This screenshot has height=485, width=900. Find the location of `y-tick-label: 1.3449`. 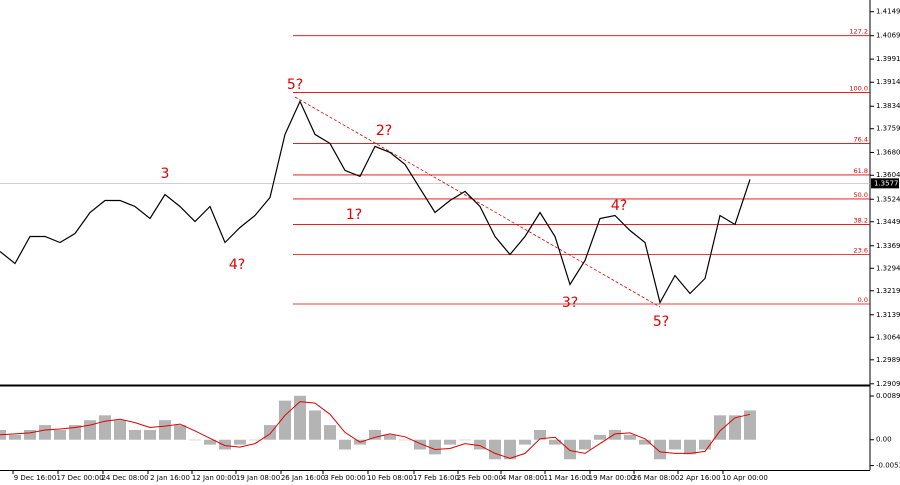

y-tick-label: 1.3449 is located at coordinates (888, 222).